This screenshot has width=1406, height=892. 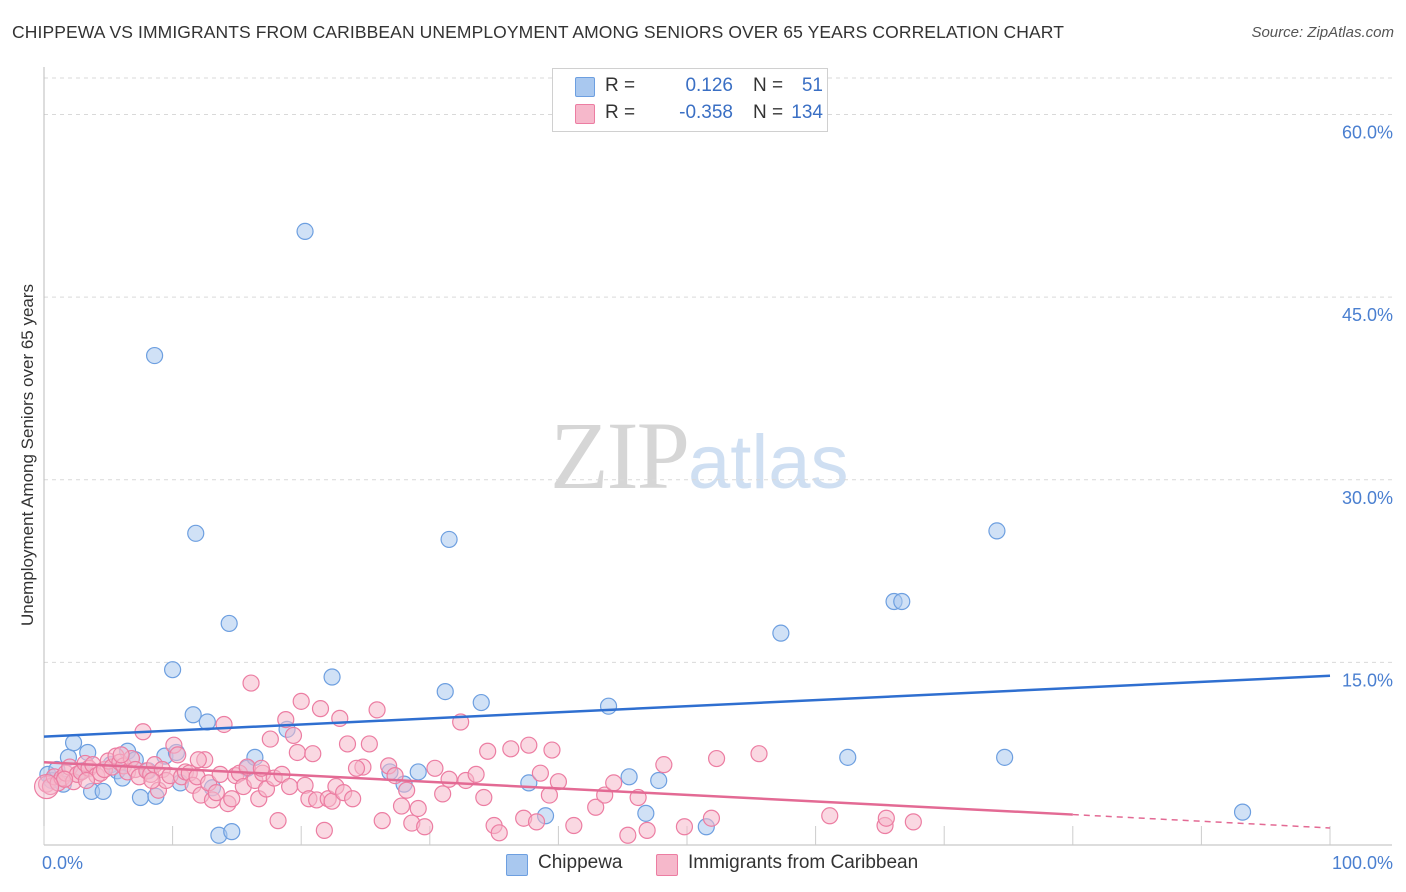 What do you see at coordinates (803, 862) in the screenshot?
I see `legend-label-caribbean: Immigrants from Caribbean` at bounding box center [803, 862].